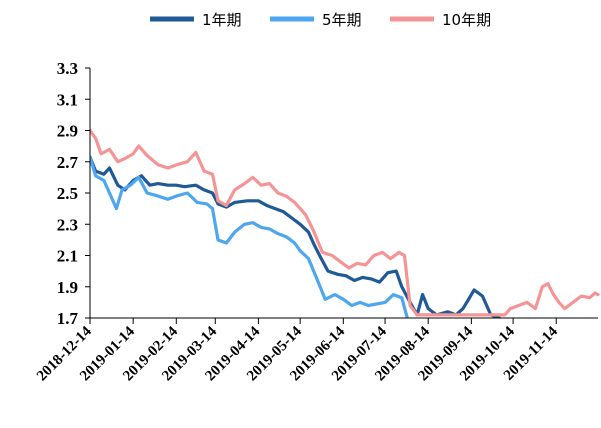  I want to click on y-tick-label: 2.1, so click(67, 256).